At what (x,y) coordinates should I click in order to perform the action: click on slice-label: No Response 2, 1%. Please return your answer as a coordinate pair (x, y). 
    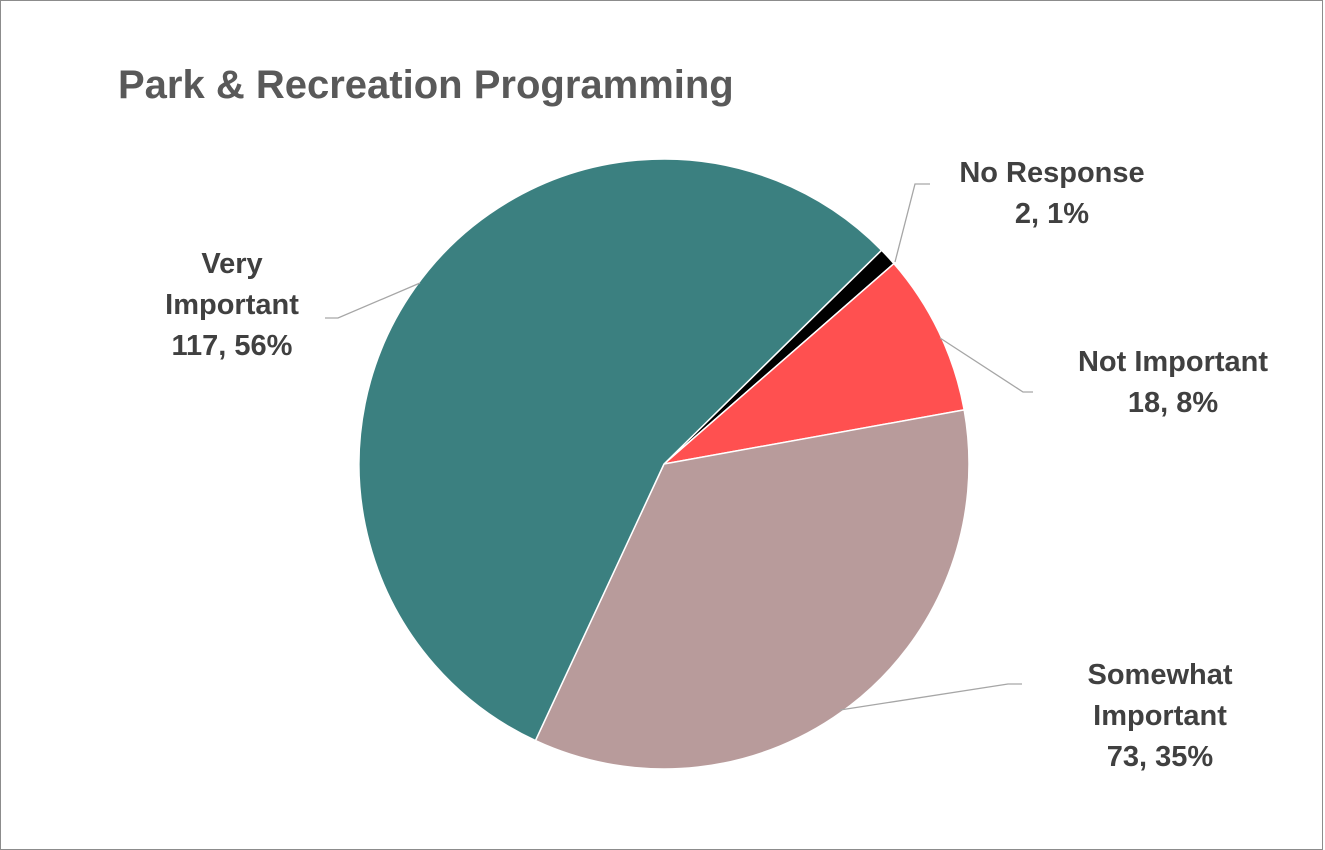
    Looking at the image, I should click on (1051, 193).